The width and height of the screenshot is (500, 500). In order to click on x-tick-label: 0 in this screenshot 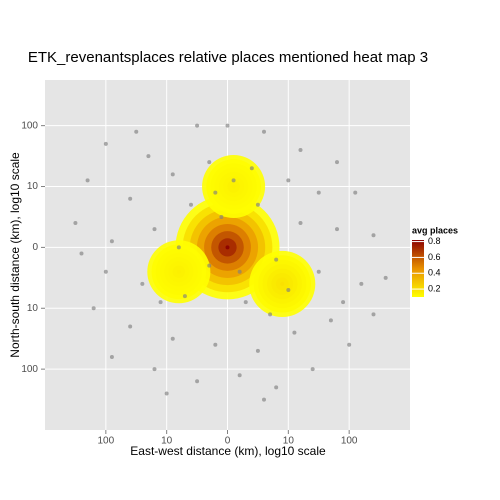, I will do `click(228, 441)`.